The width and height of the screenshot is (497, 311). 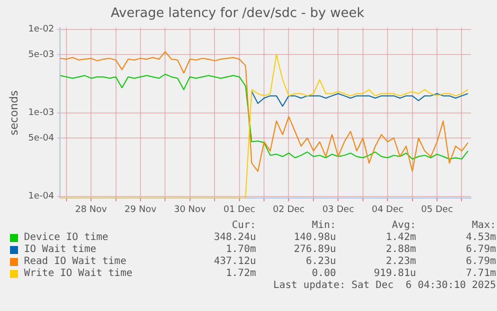 What do you see at coordinates (141, 209) in the screenshot?
I see `x-tick-label: 29 Nov` at bounding box center [141, 209].